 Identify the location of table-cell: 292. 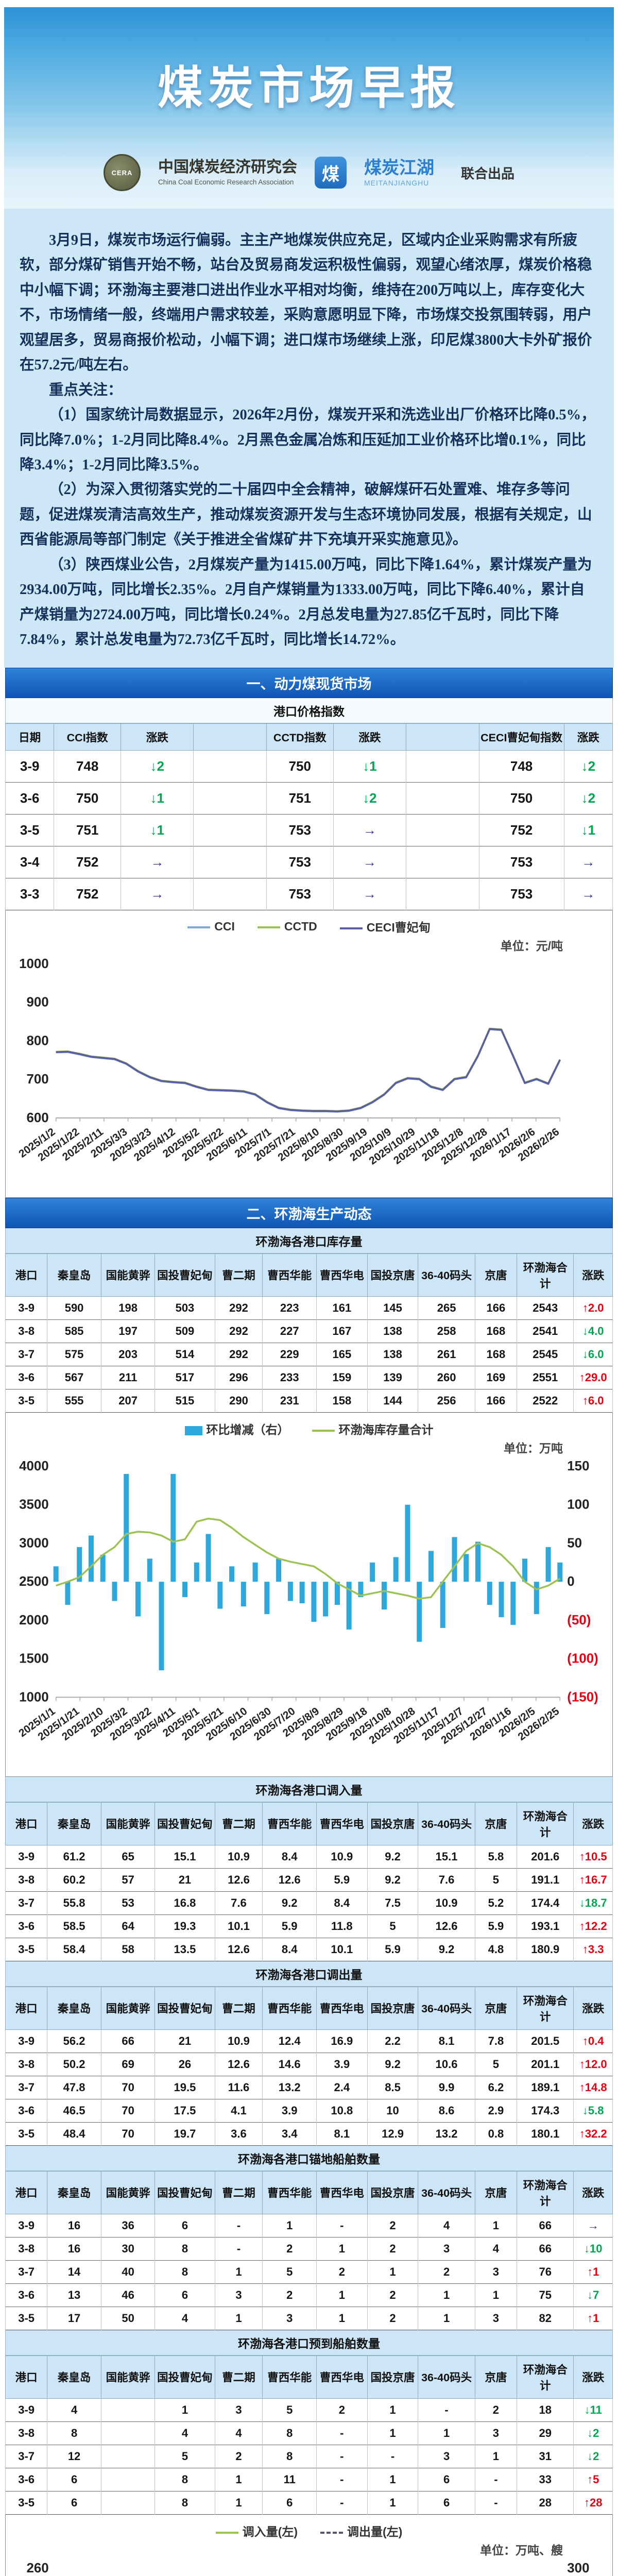
(239, 1354).